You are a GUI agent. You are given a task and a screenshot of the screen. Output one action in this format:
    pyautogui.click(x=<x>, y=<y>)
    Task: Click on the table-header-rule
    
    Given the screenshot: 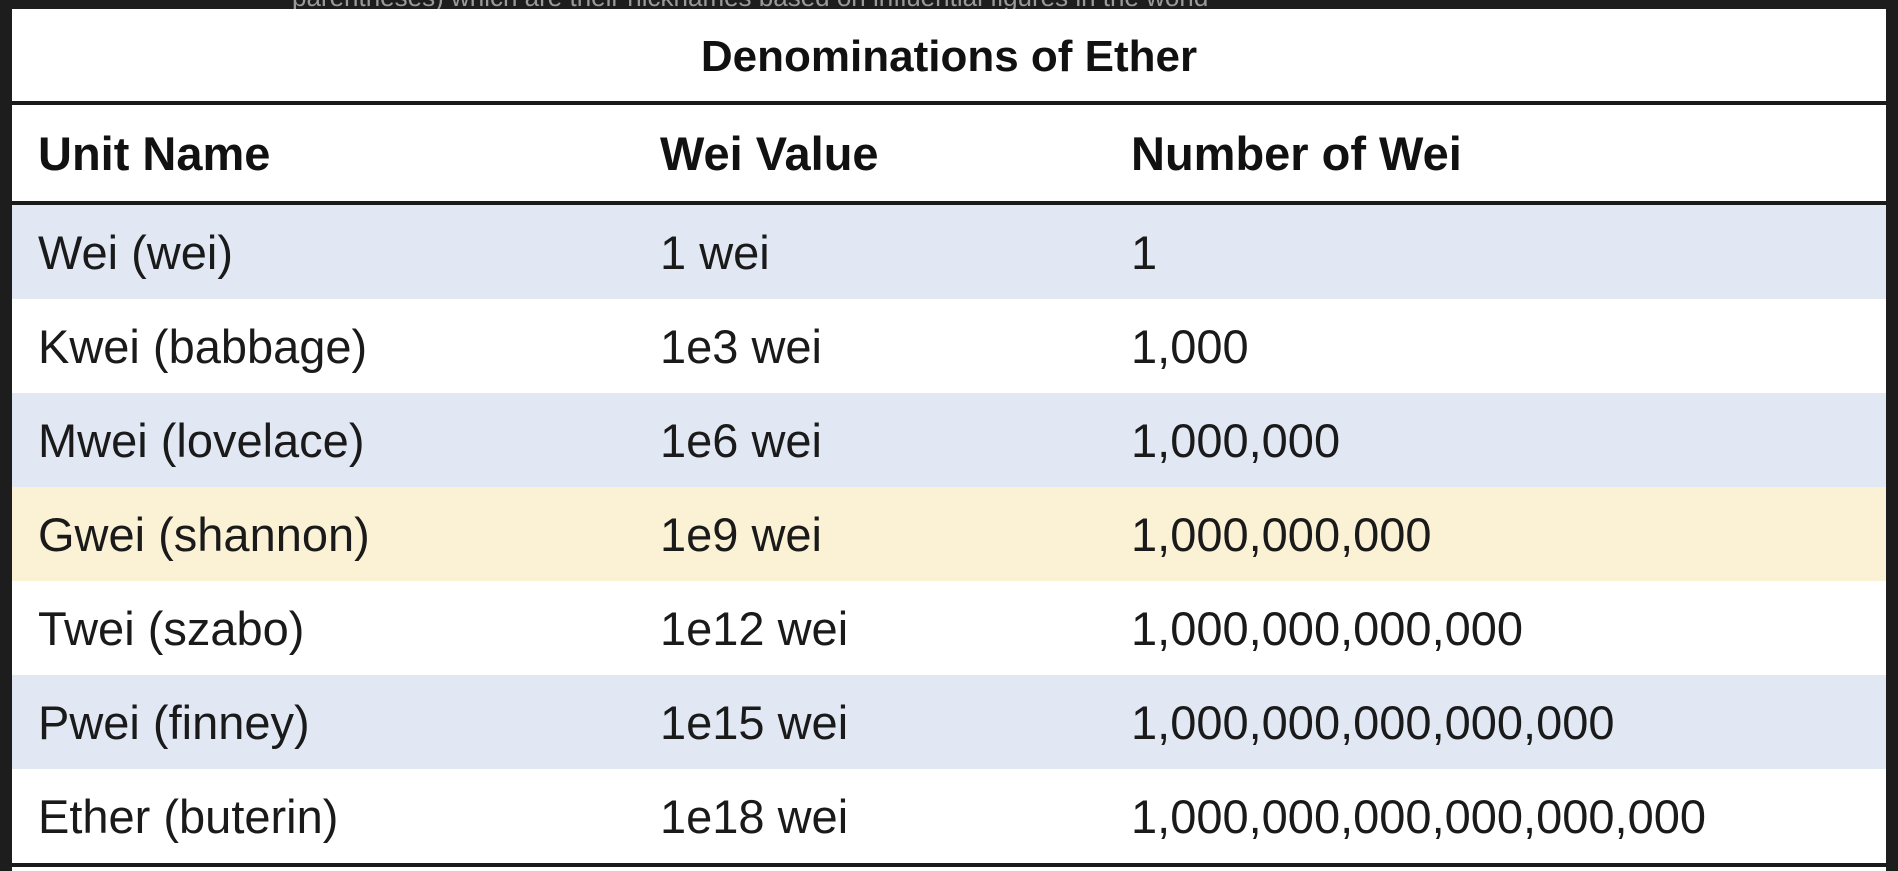 What is the action you would take?
    pyautogui.click(x=949, y=203)
    